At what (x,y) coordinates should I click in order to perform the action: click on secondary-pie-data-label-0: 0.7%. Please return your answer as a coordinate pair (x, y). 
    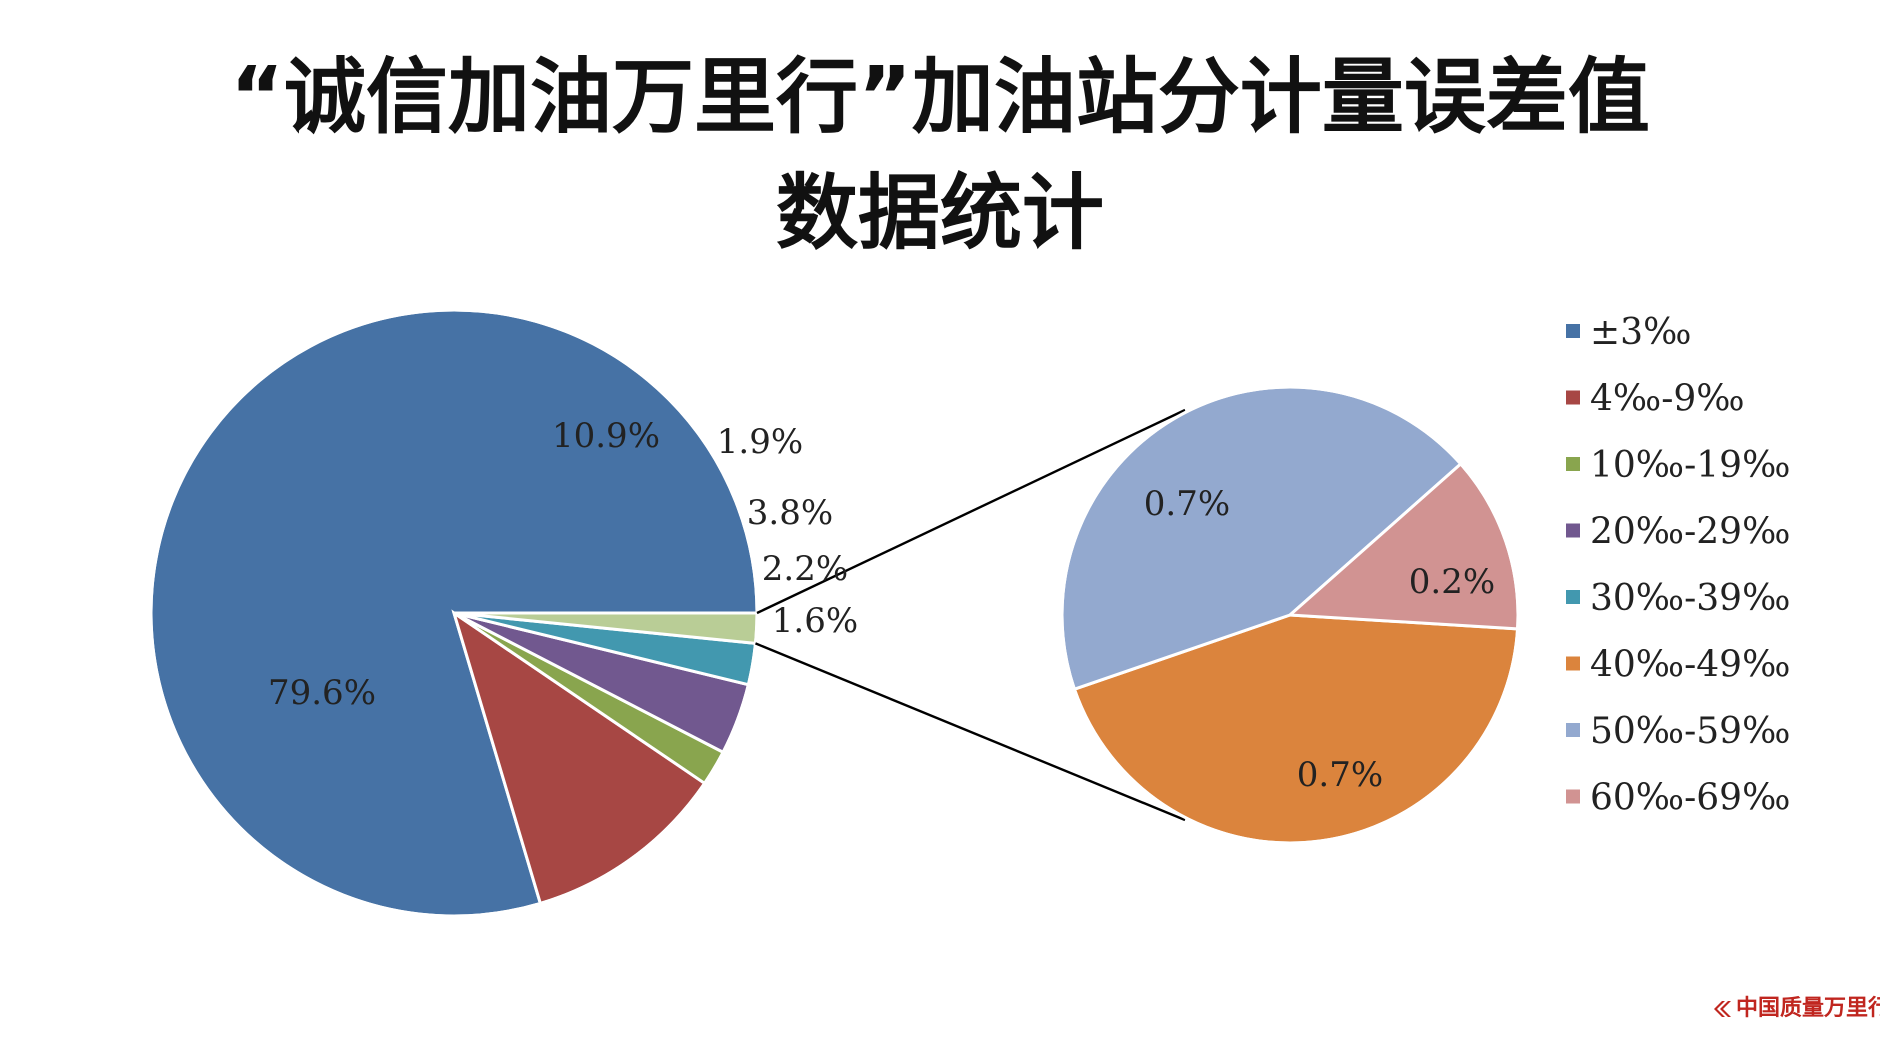
    Looking at the image, I should click on (1340, 775).